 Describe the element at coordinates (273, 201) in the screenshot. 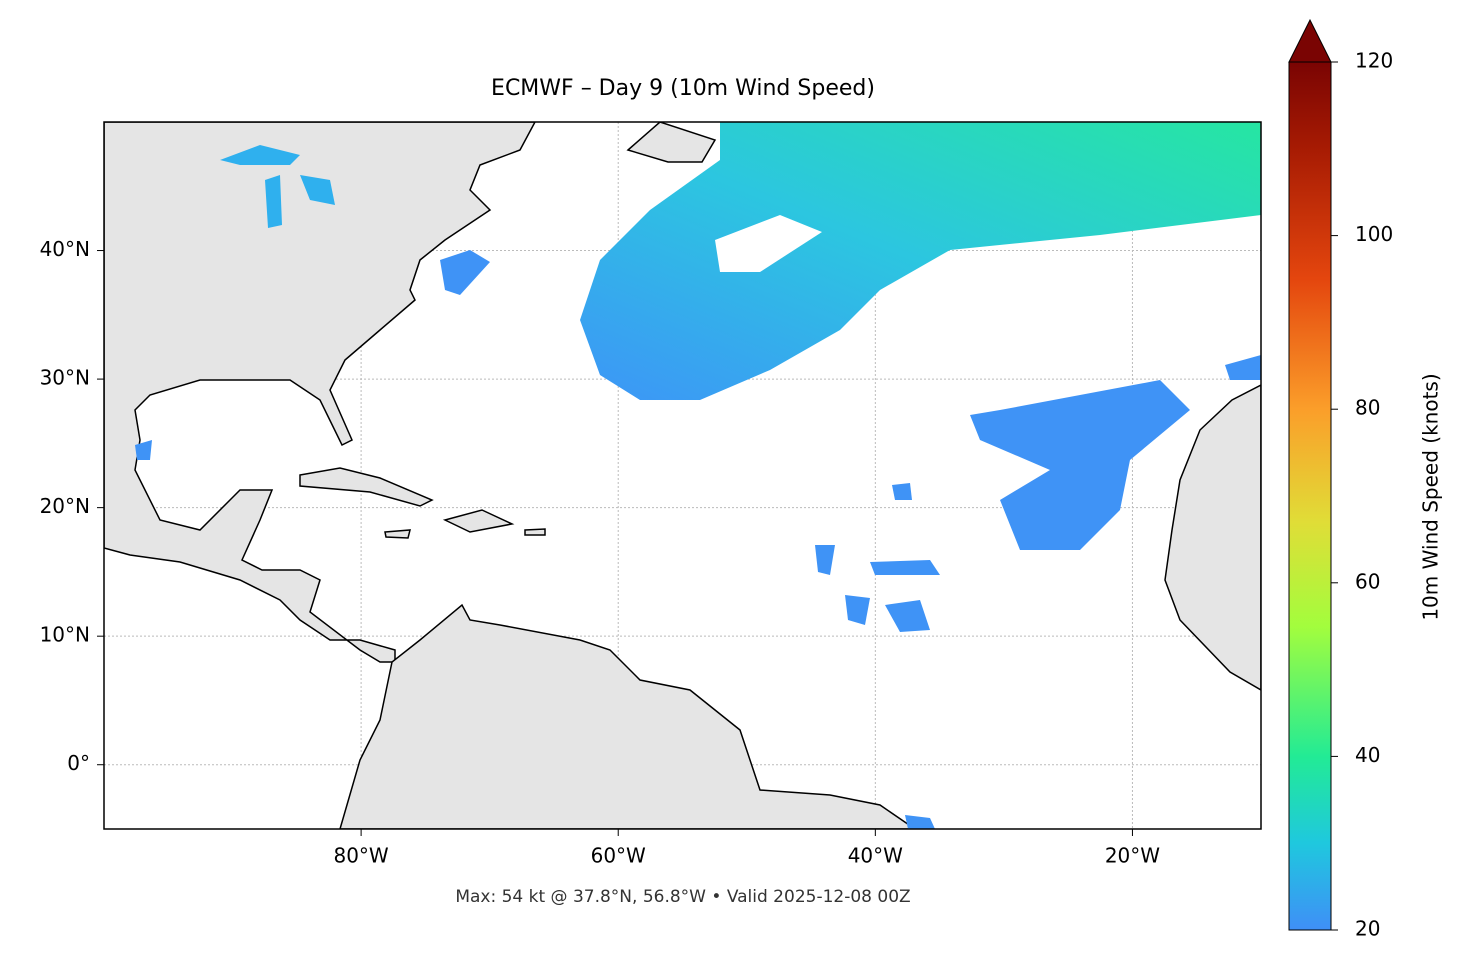

I see `lake-michigan` at that location.